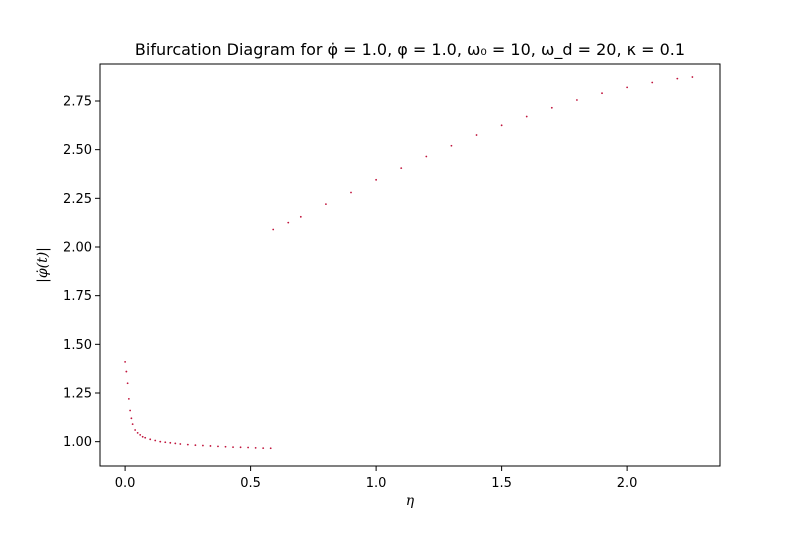 This screenshot has width=800, height=533. Describe the element at coordinates (77, 199) in the screenshot. I see `y-tick-label: 2.25` at that location.